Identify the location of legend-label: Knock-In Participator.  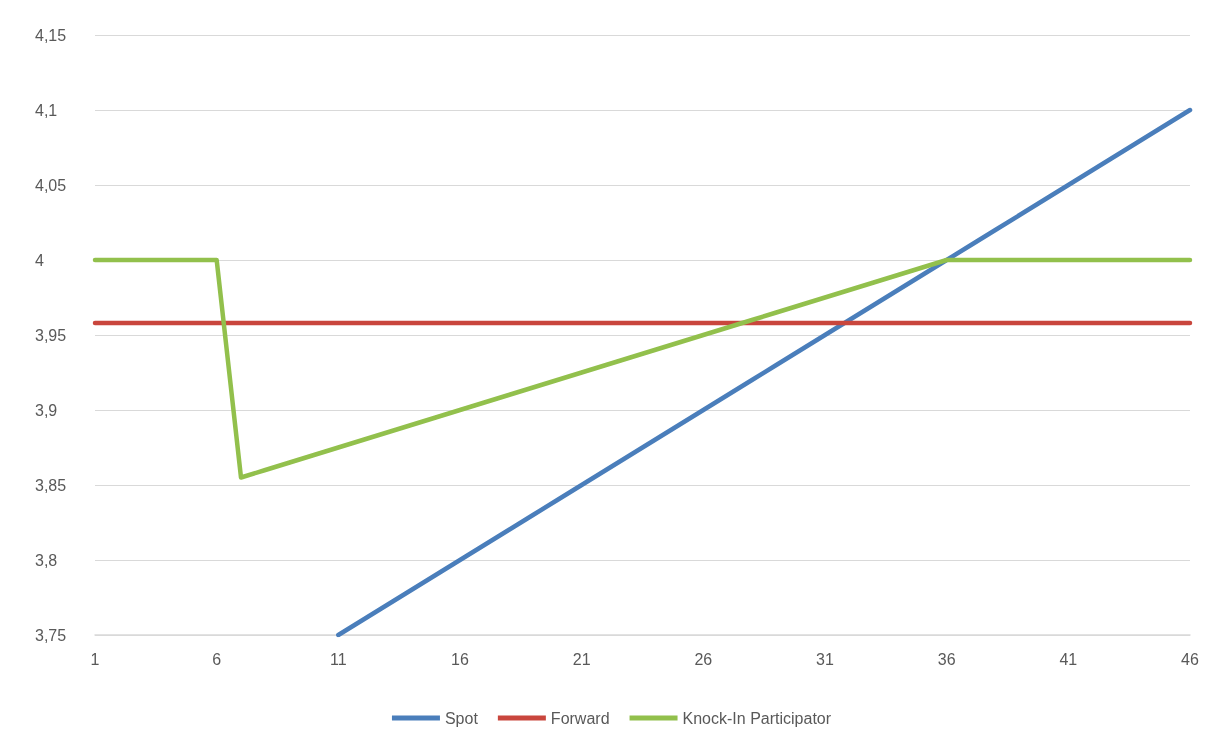
(757, 718).